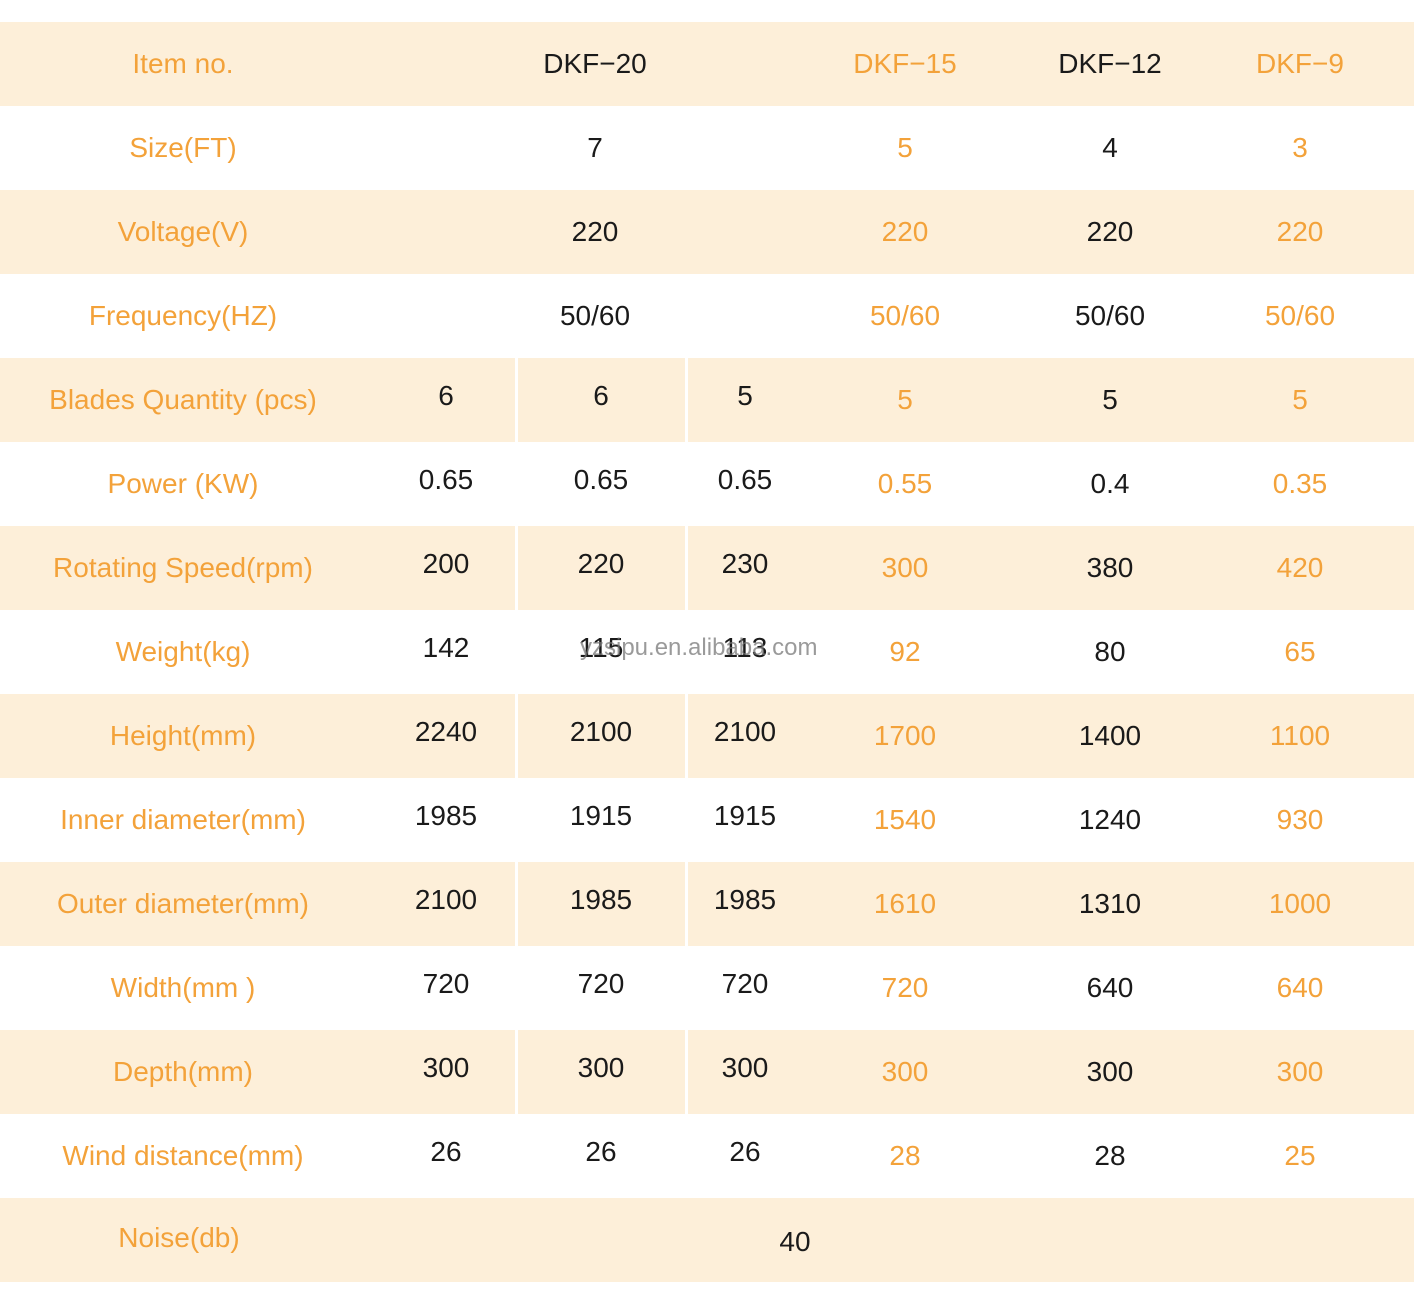 Image resolution: width=1414 pixels, height=1301 pixels. I want to click on cell-value: 2240, so click(446, 731).